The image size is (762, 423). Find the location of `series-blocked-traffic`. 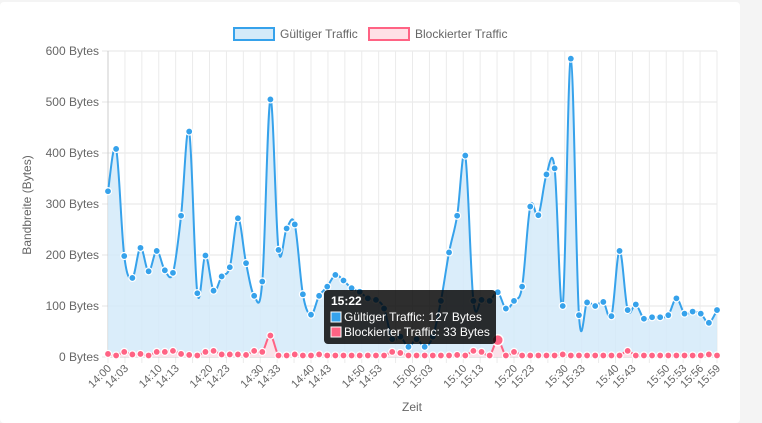

series-blocked-traffic is located at coordinates (412, 345).